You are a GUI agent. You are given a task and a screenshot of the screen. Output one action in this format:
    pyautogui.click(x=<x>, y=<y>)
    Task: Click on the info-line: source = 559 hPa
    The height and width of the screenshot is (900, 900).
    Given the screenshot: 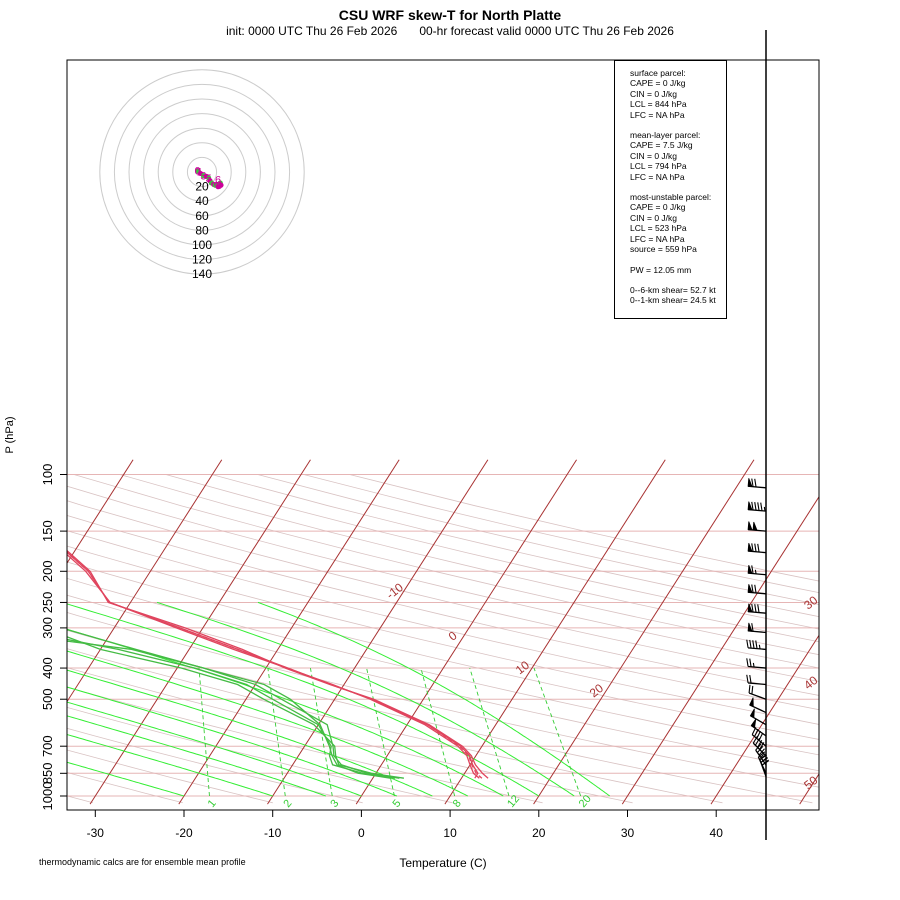 What is the action you would take?
    pyautogui.click(x=663, y=249)
    